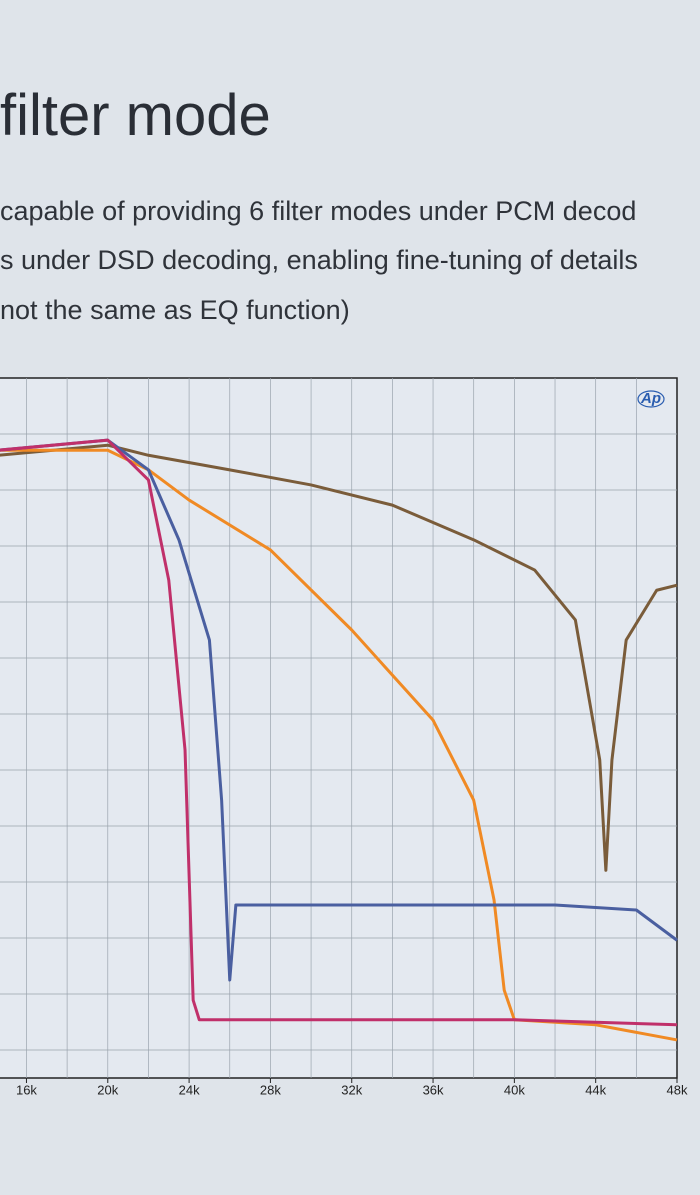  Describe the element at coordinates (351, 1089) in the screenshot. I see `x-tick-label: 32k` at that location.